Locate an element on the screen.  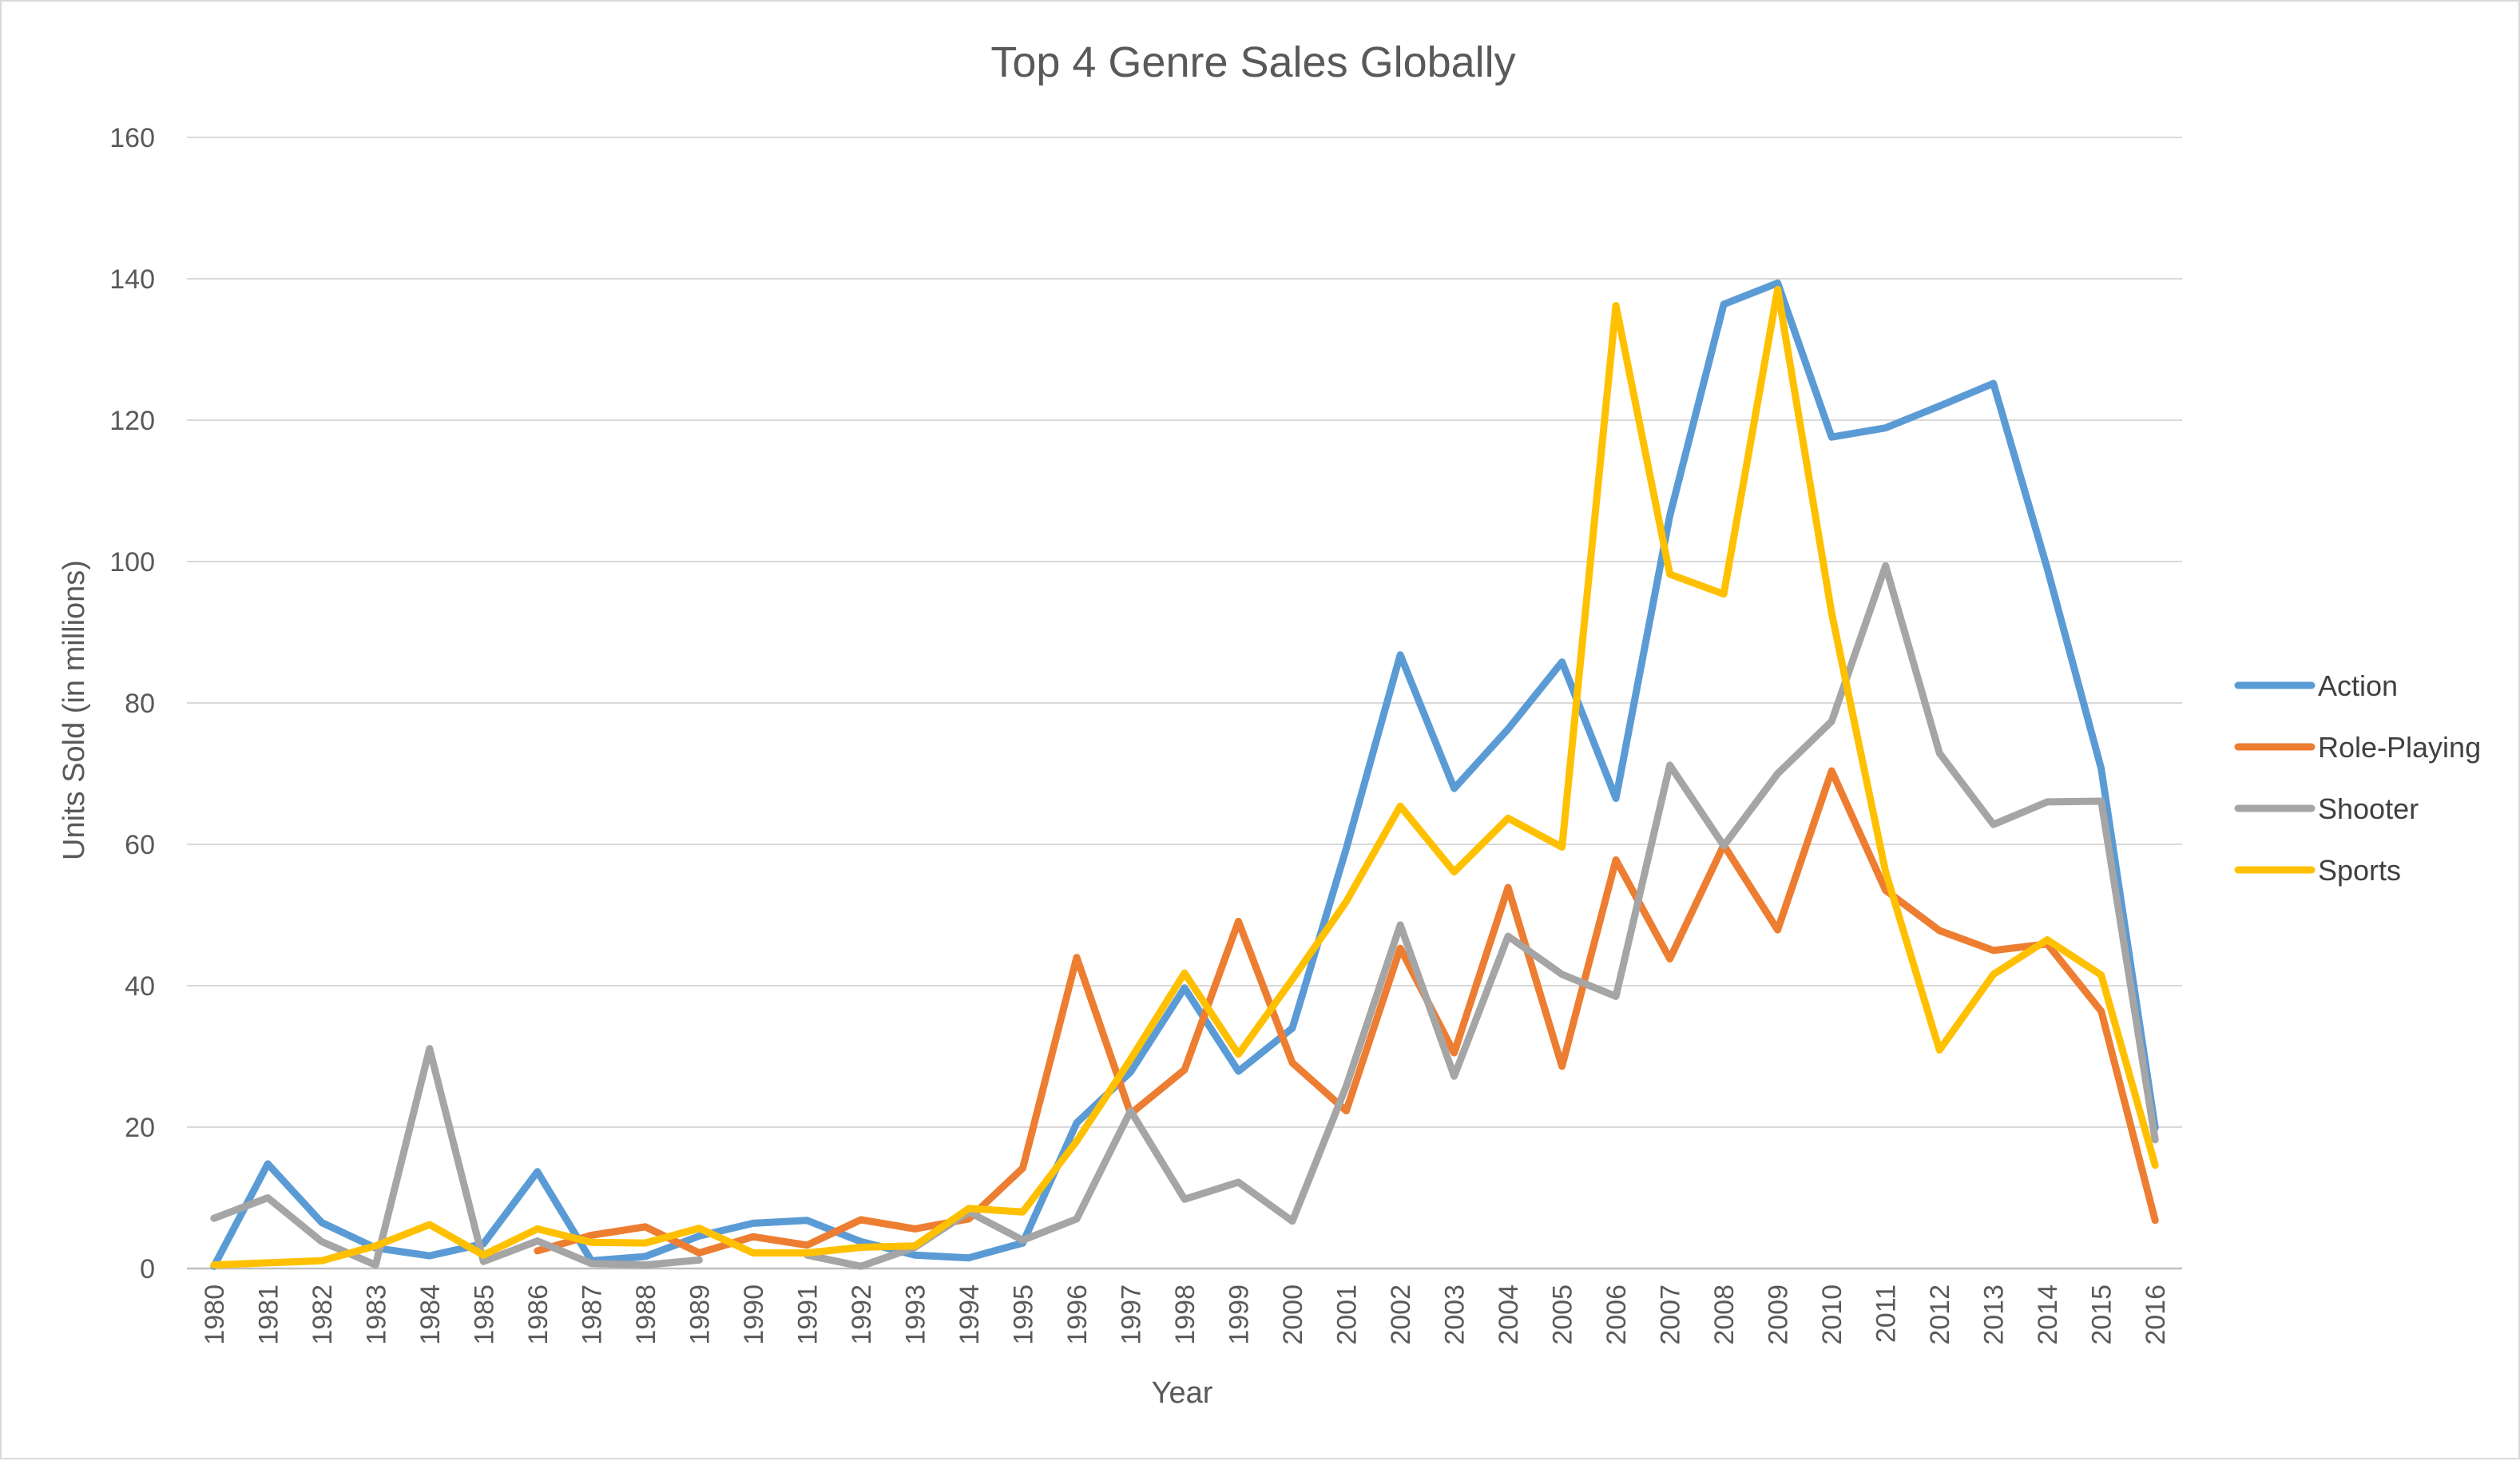
x-tick-label: 2010 is located at coordinates (1832, 1314).